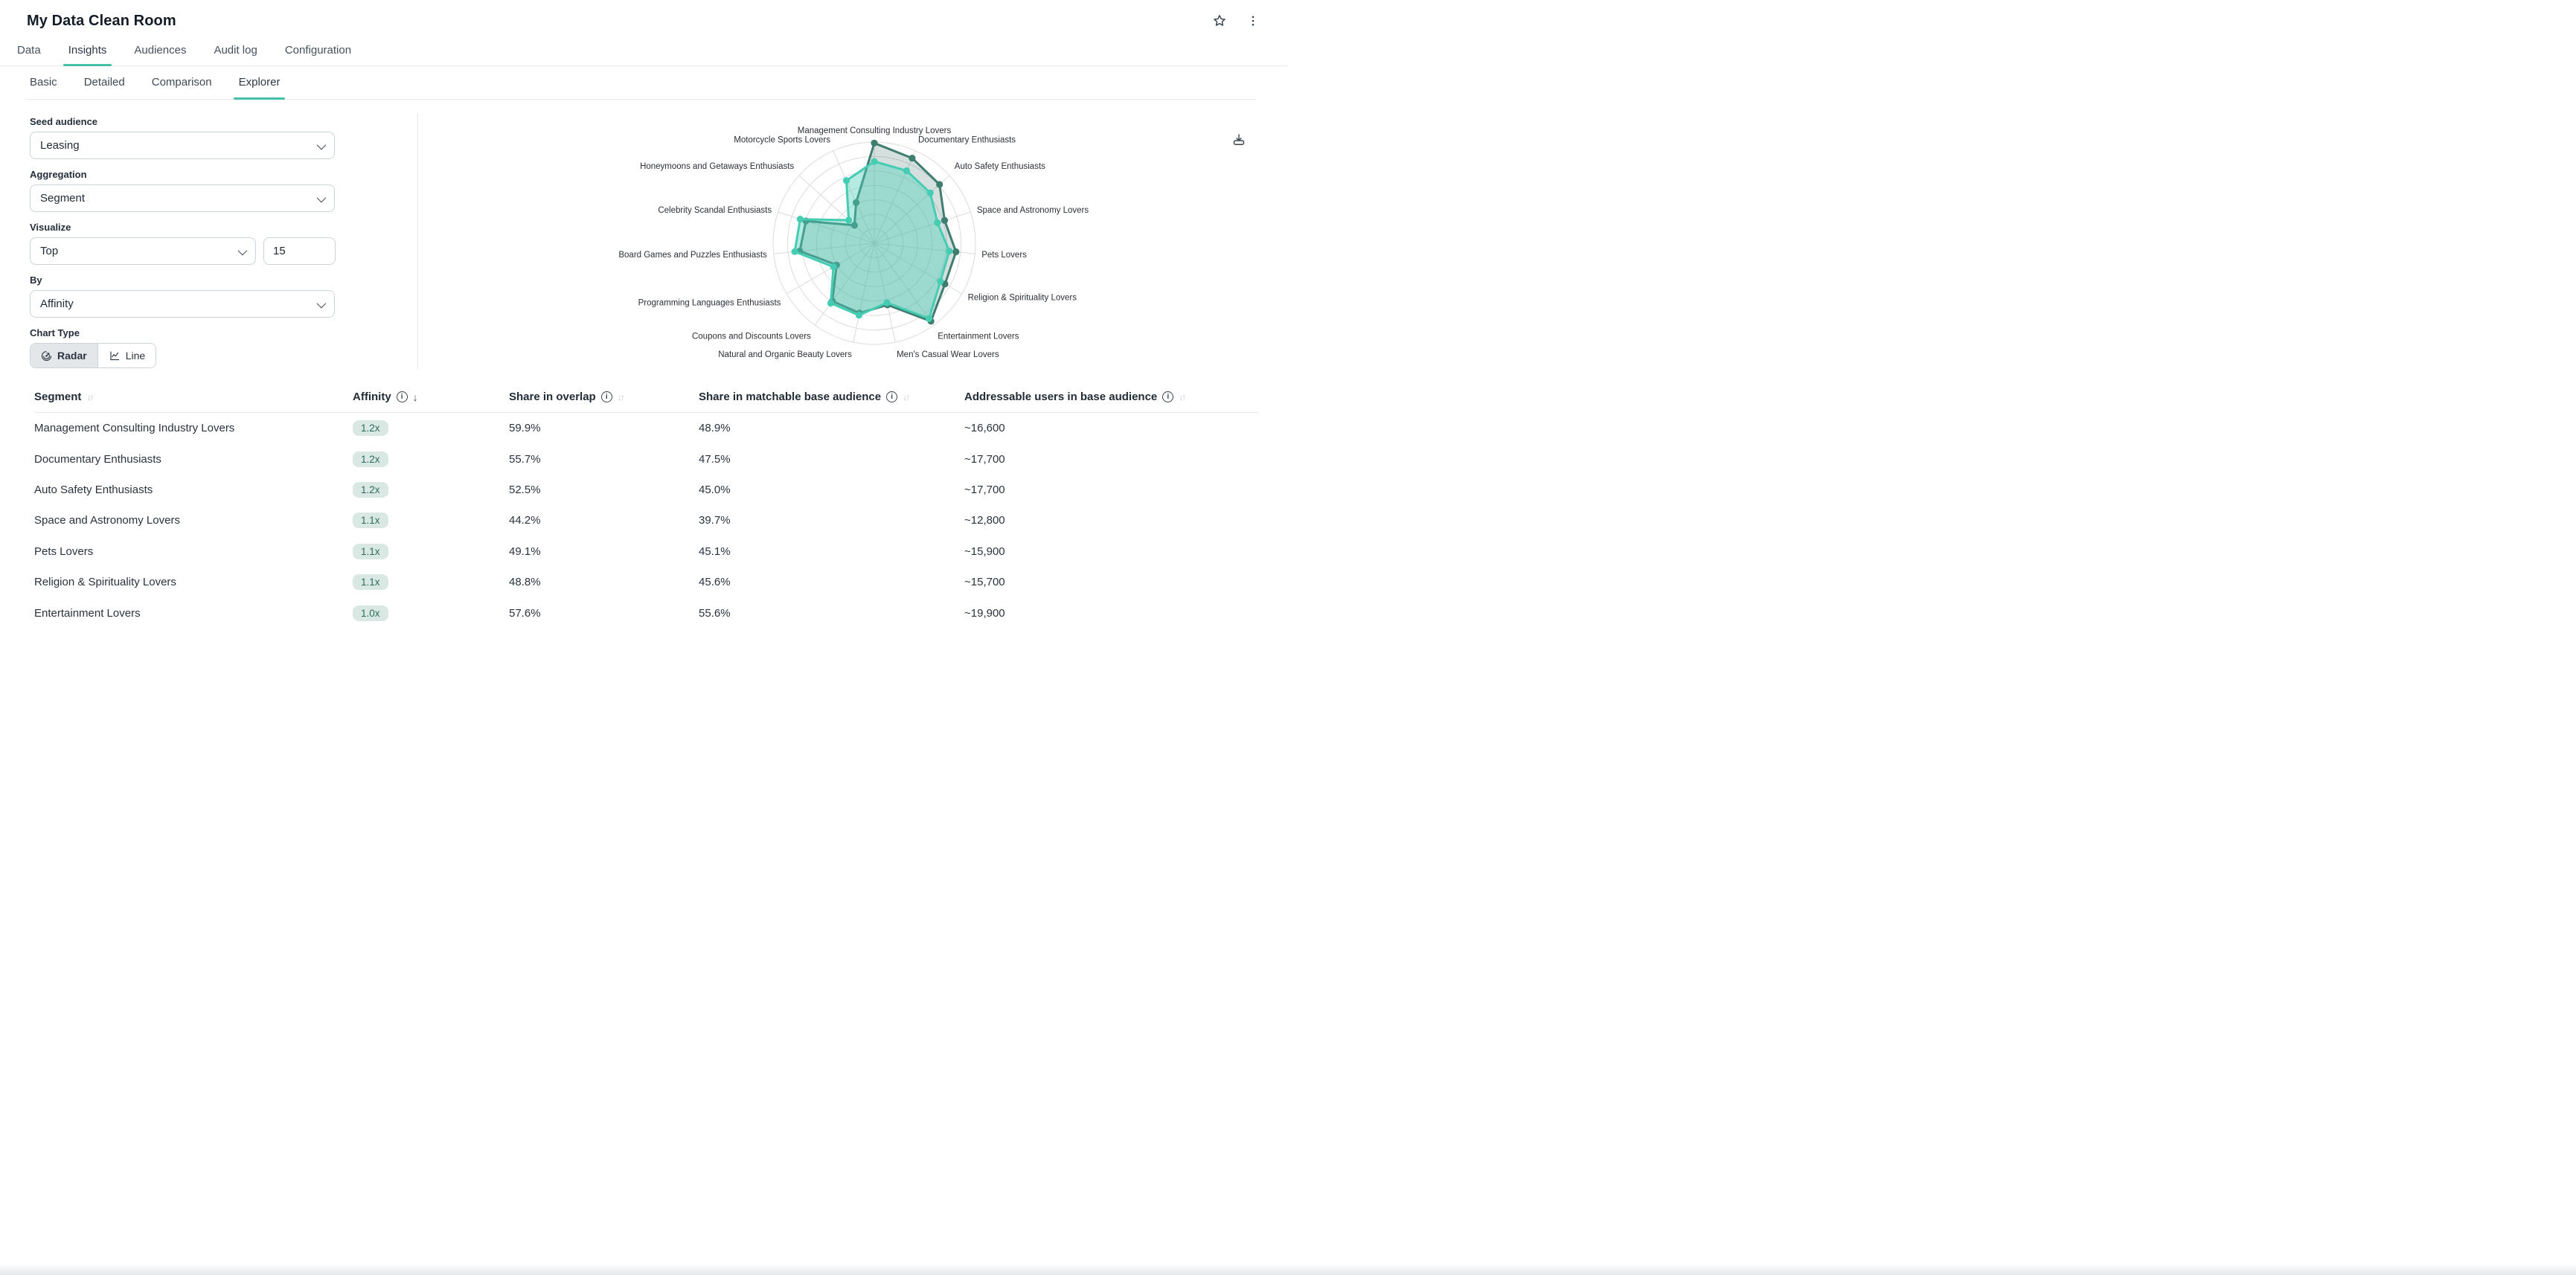  I want to click on aggregation-select: Segment, so click(182, 198).